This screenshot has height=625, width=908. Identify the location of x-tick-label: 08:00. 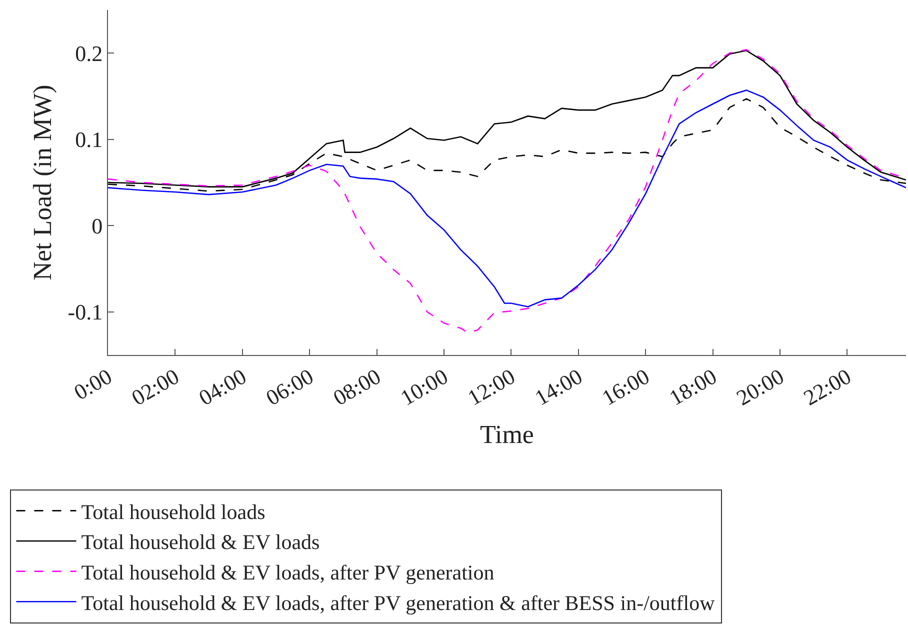
(356, 387).